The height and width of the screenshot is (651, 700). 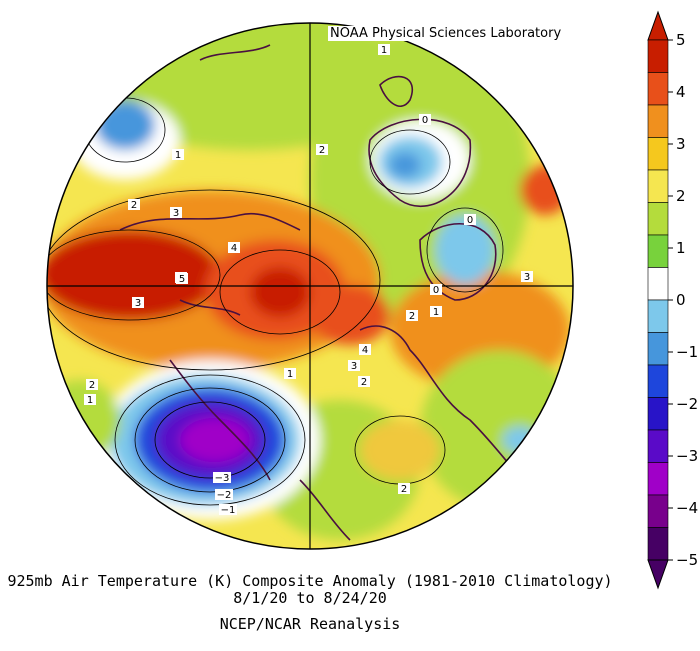 I want to click on region-cold-scandinavia, so click(x=465, y=250).